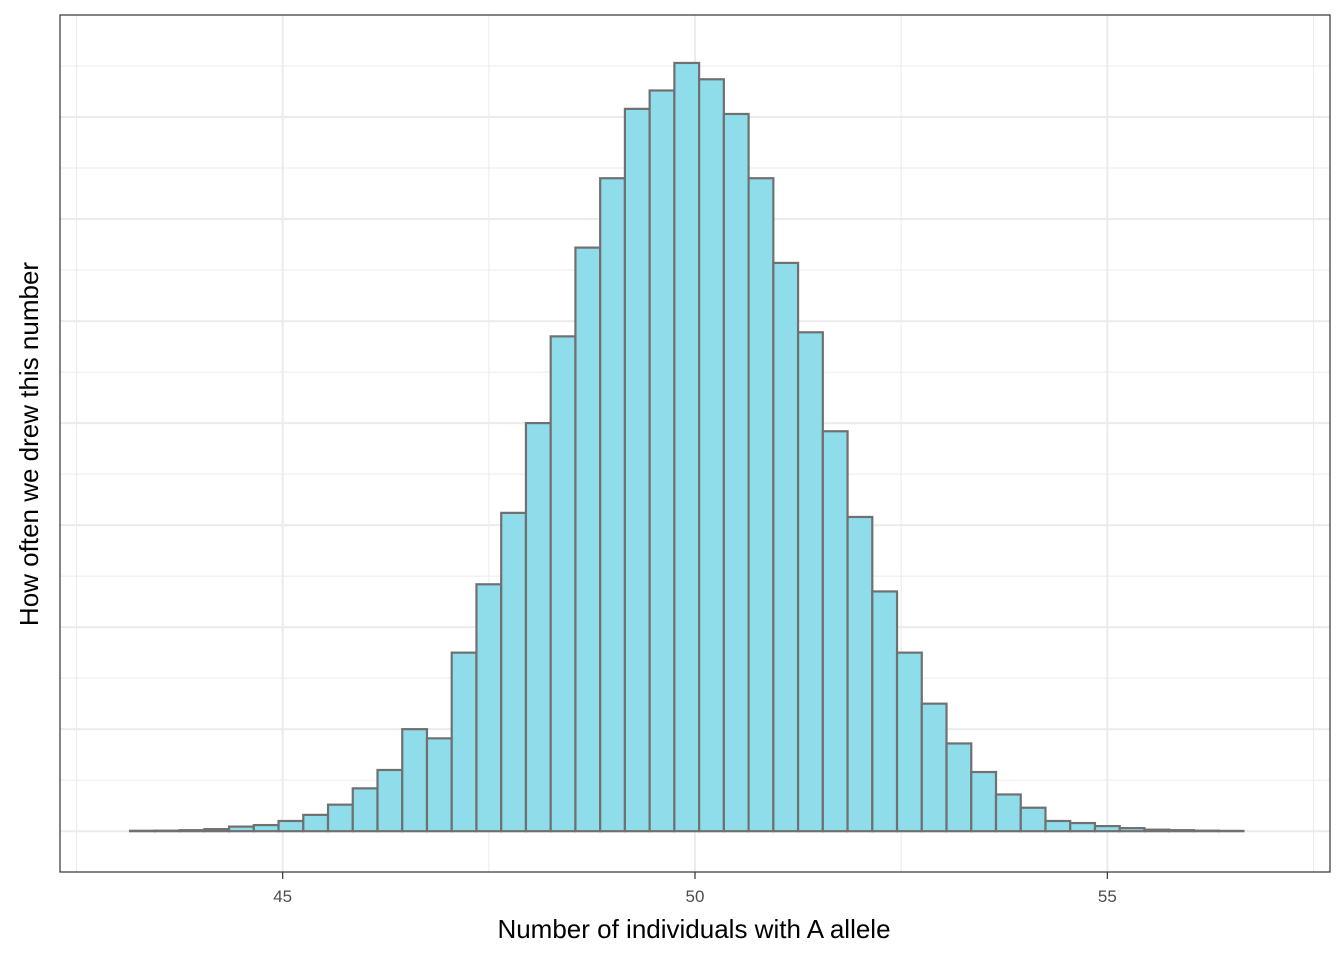 The height and width of the screenshot is (960, 1344). What do you see at coordinates (695, 875) in the screenshot?
I see `x-axis-ticks` at bounding box center [695, 875].